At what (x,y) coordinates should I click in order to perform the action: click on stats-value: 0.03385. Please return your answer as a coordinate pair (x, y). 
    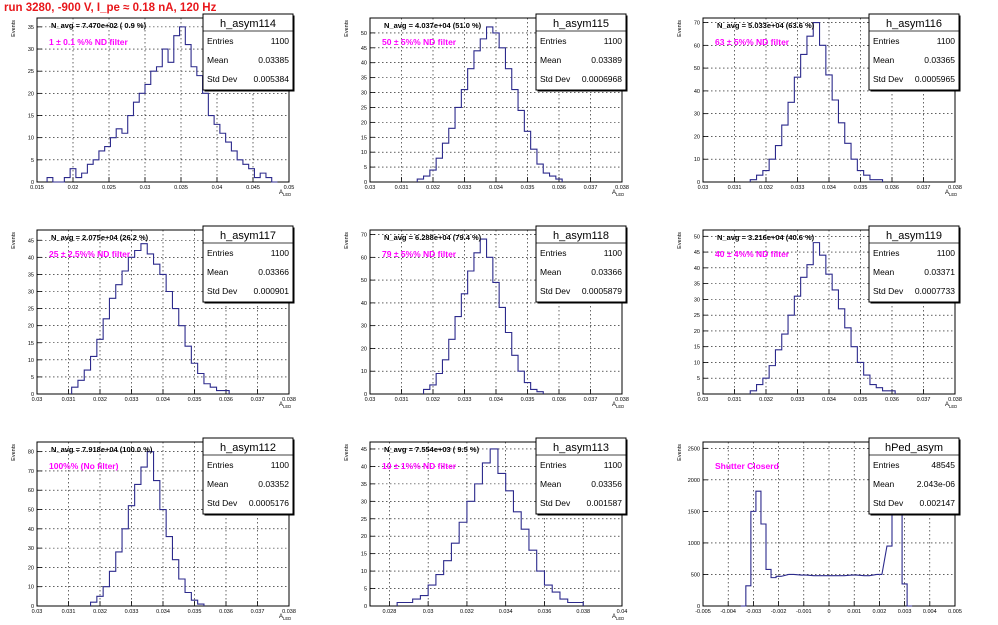
    Looking at the image, I should click on (273, 60).